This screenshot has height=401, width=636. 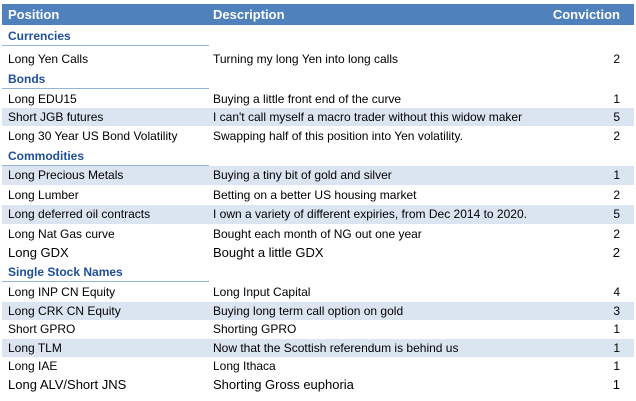 I want to click on section-title: Single Stock Names, so click(x=65, y=272).